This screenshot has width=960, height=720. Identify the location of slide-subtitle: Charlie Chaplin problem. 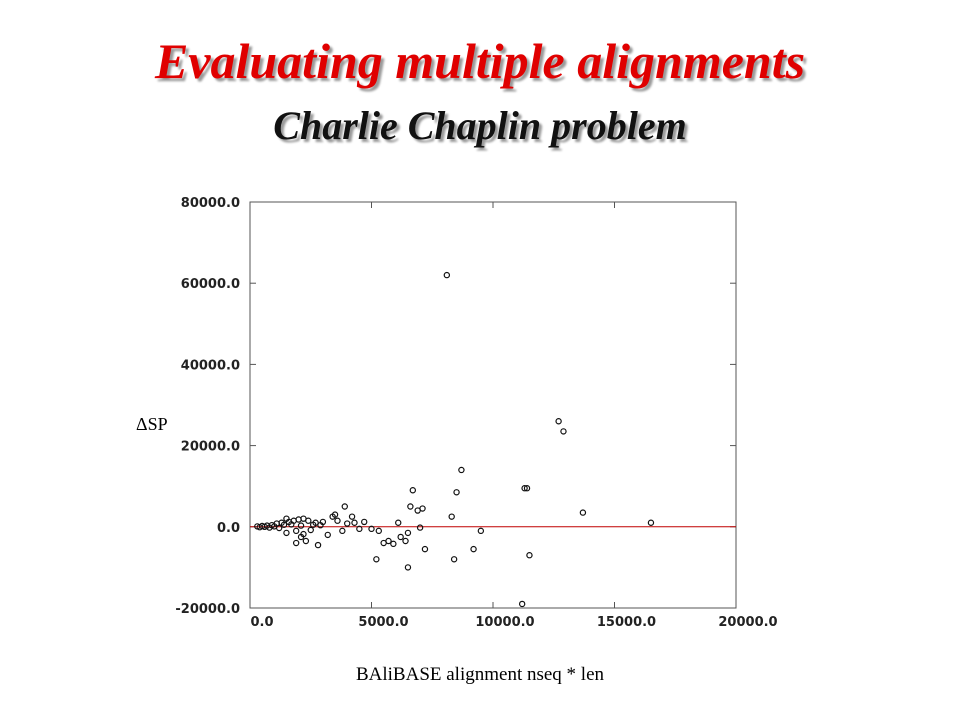
(480, 125).